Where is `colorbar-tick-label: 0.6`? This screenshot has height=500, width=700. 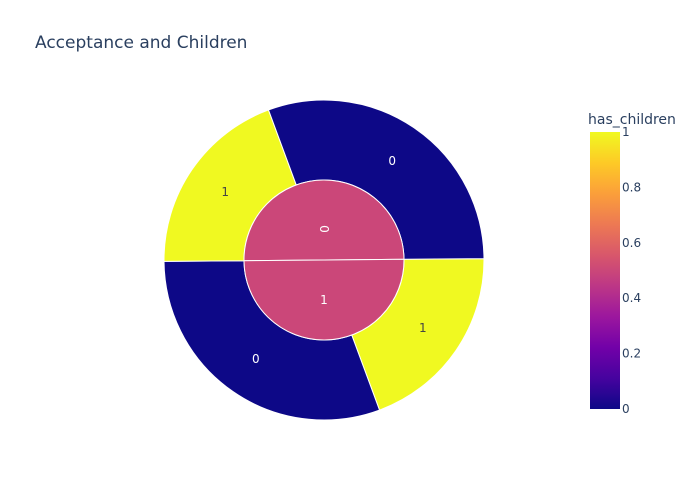 colorbar-tick-label: 0.6 is located at coordinates (631, 243).